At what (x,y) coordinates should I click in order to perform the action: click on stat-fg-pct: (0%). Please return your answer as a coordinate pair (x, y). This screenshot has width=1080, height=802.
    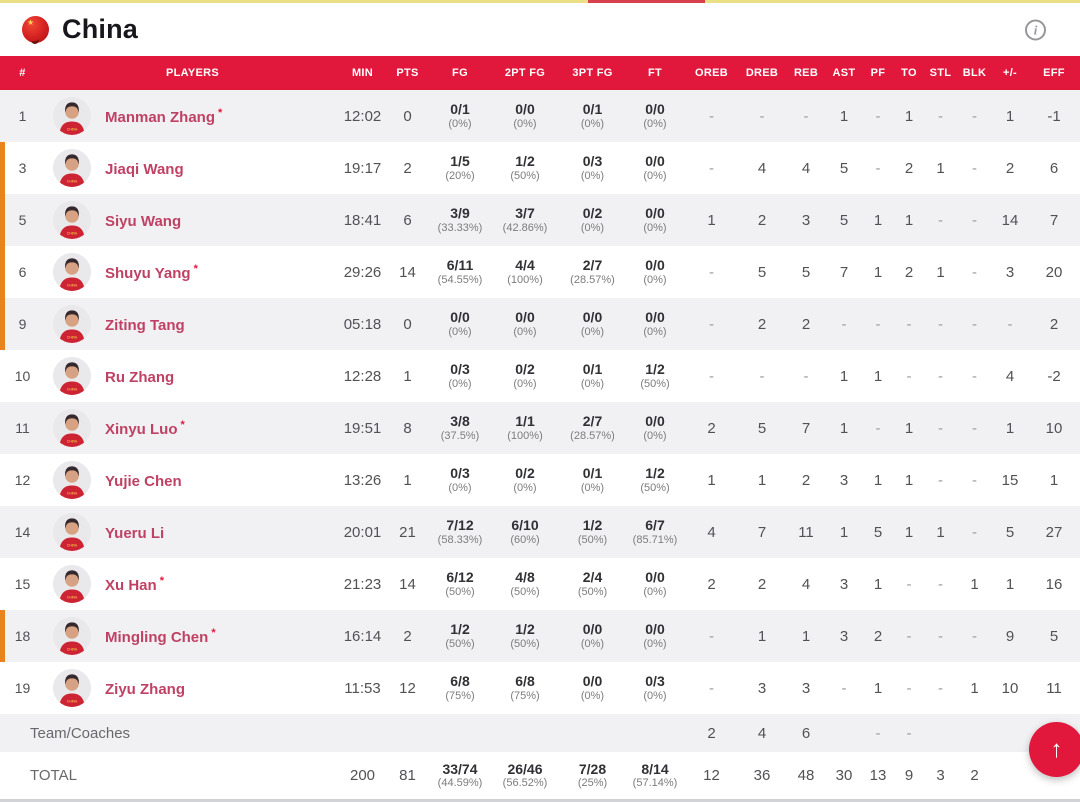
    Looking at the image, I should click on (460, 487).